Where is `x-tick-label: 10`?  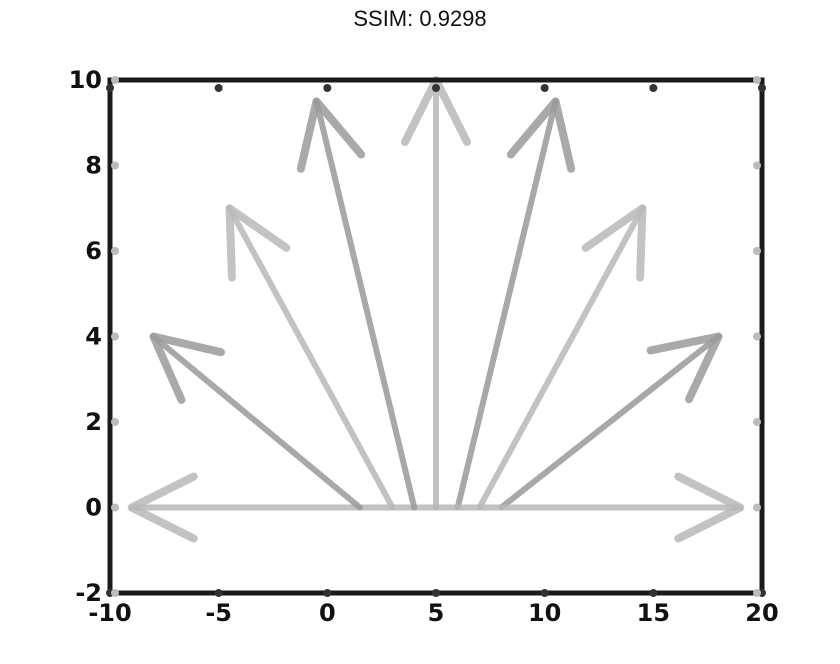
x-tick-label: 10 is located at coordinates (544, 613).